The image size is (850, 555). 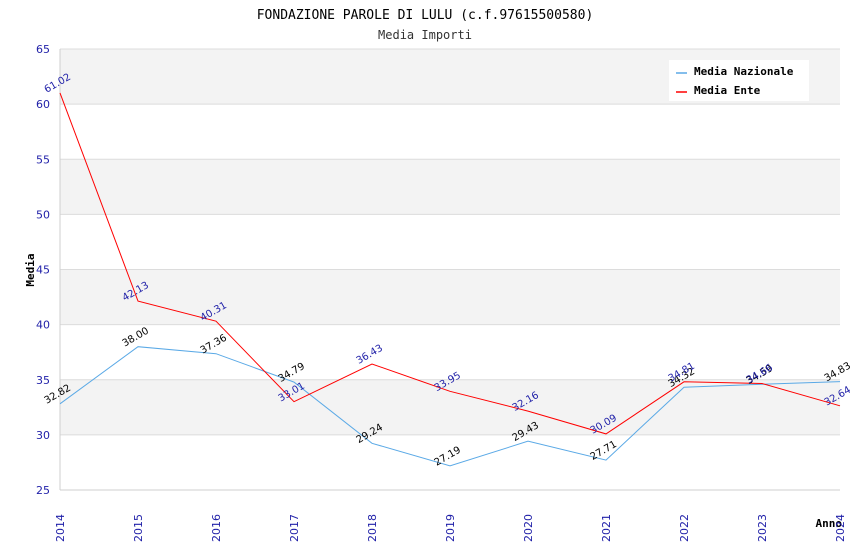 What do you see at coordinates (43, 380) in the screenshot?
I see `y-tick-label: 35` at bounding box center [43, 380].